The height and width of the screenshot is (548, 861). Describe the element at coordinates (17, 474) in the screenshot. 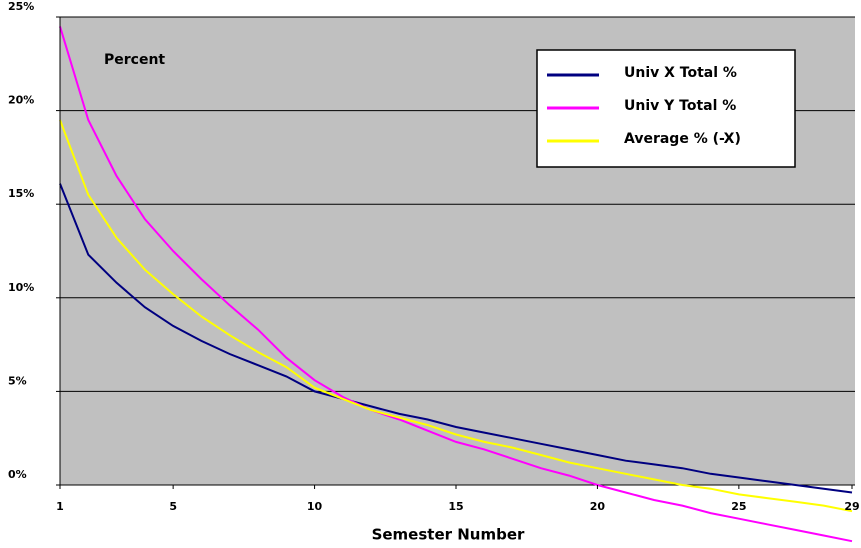

I see `y-tick-label: 0%` at that location.